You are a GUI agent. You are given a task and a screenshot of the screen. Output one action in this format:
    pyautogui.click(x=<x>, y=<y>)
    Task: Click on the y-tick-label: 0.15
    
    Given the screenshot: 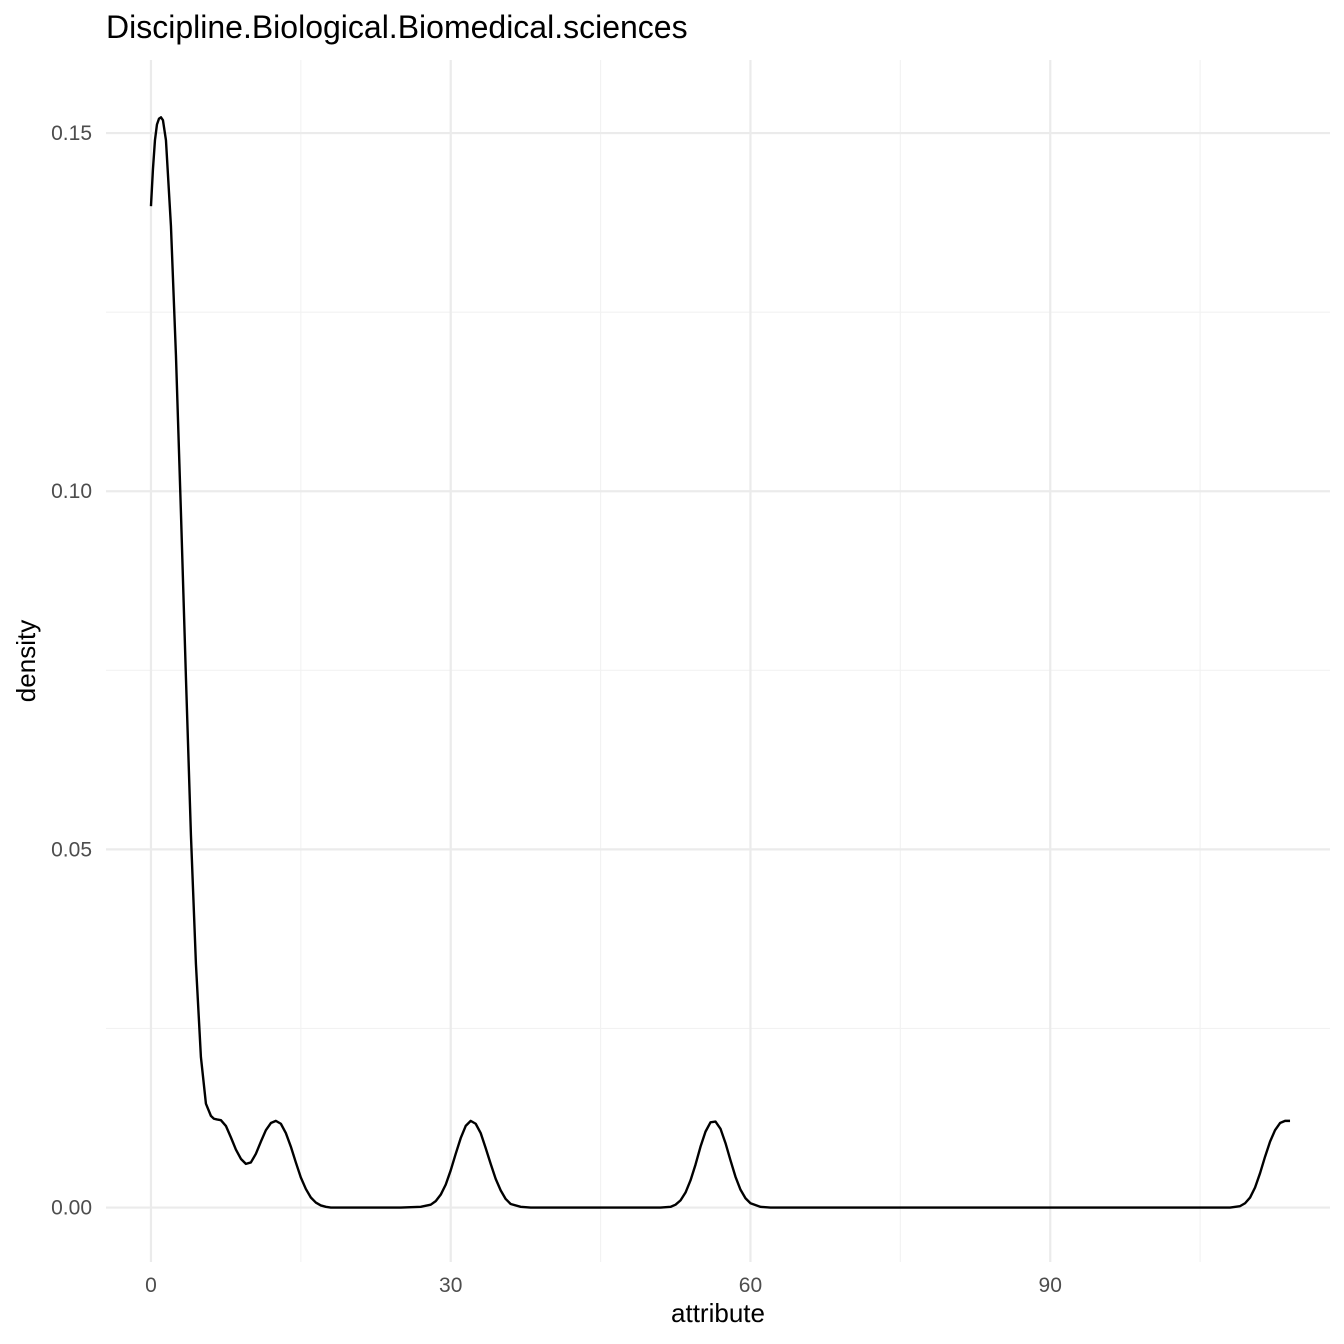 What is the action you would take?
    pyautogui.click(x=71, y=133)
    